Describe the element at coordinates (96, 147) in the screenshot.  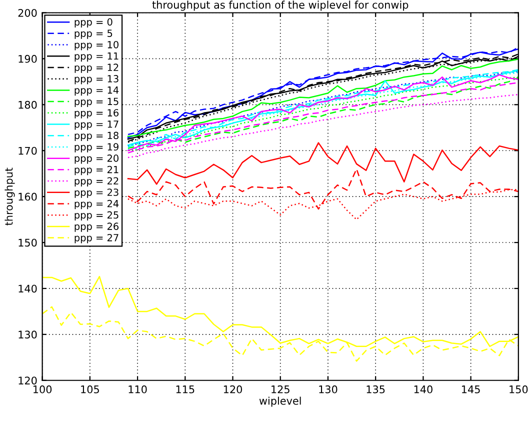
I see `legend-label: ppp = 19` at that location.